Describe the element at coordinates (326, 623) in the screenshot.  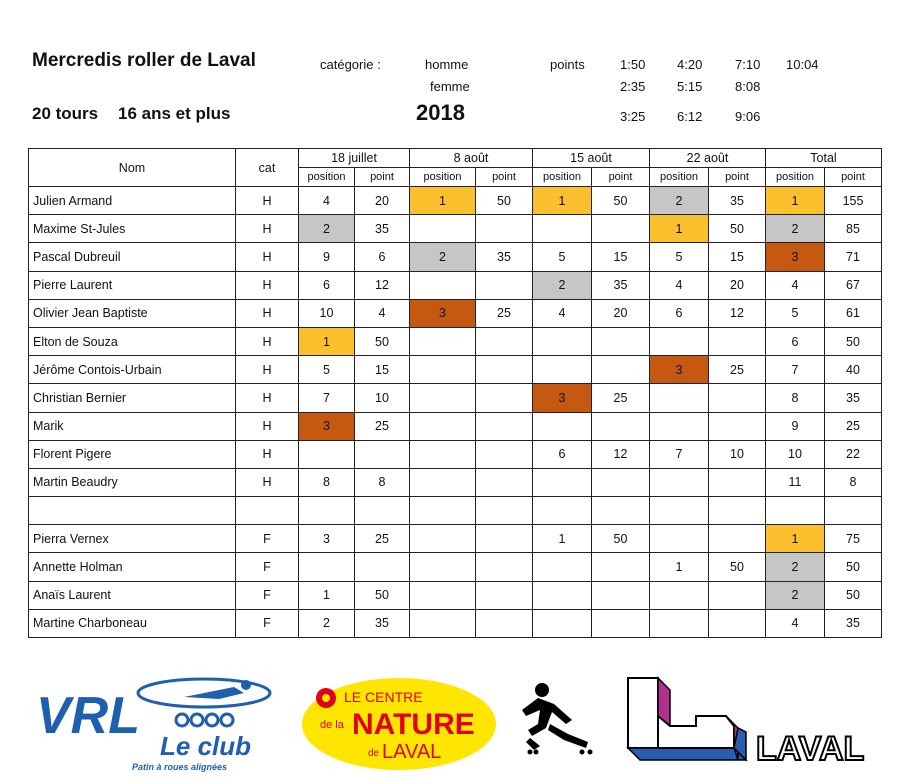
I see `position-cell: 2` at that location.